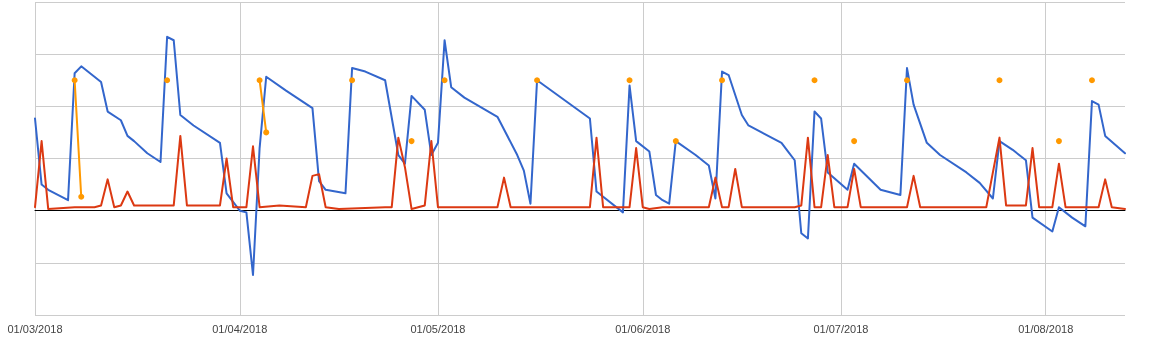 The image size is (1160, 339). I want to click on x-tick-label: 01/05/2018, so click(438, 328).